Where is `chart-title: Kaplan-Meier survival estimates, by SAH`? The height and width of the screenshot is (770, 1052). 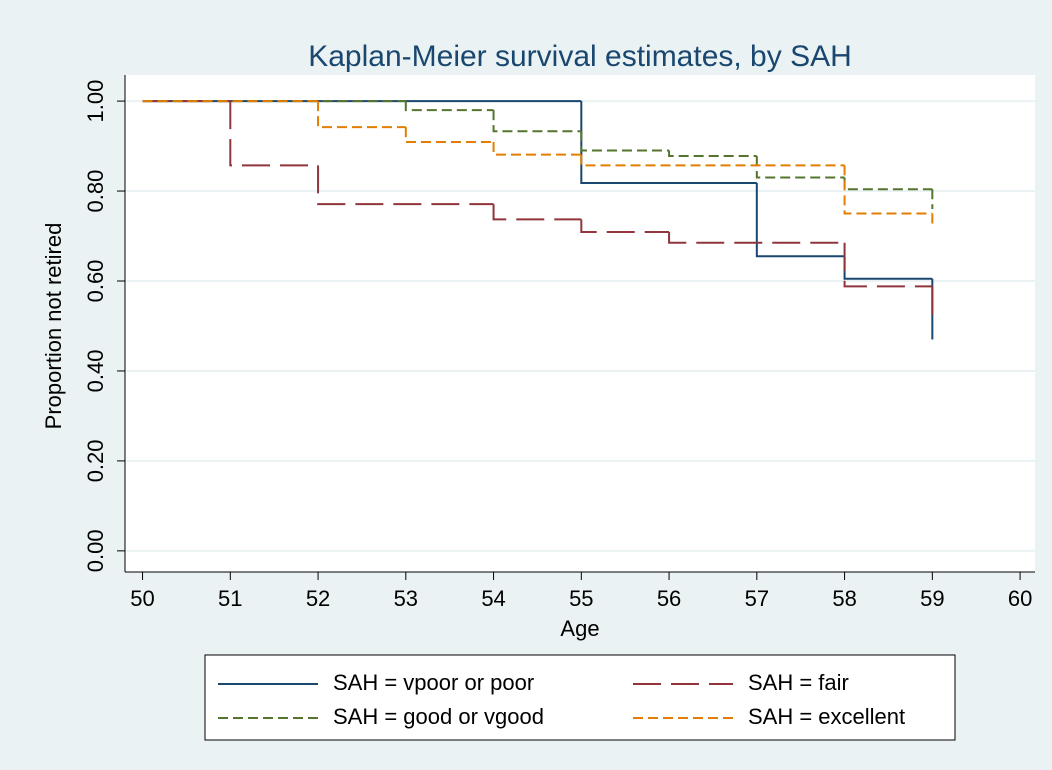 chart-title: Kaplan-Meier survival estimates, by SAH is located at coordinates (580, 56).